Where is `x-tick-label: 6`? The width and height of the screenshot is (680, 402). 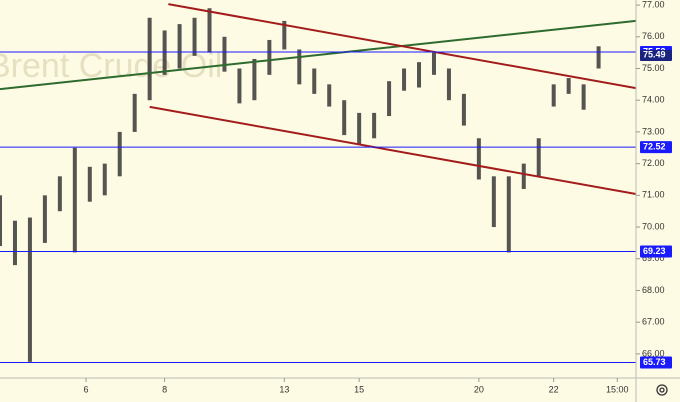
x-tick-label: 6 is located at coordinates (86, 389).